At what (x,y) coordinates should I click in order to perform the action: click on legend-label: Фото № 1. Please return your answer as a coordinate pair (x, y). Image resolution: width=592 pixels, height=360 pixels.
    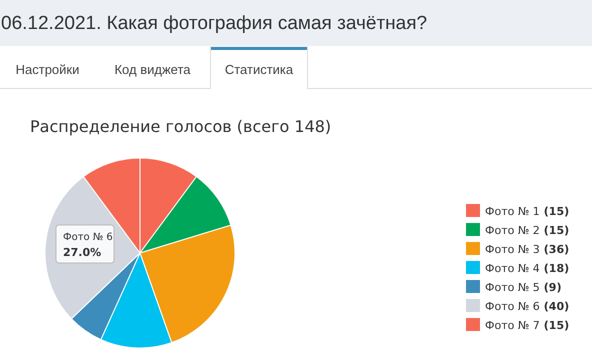
    Looking at the image, I should click on (512, 211).